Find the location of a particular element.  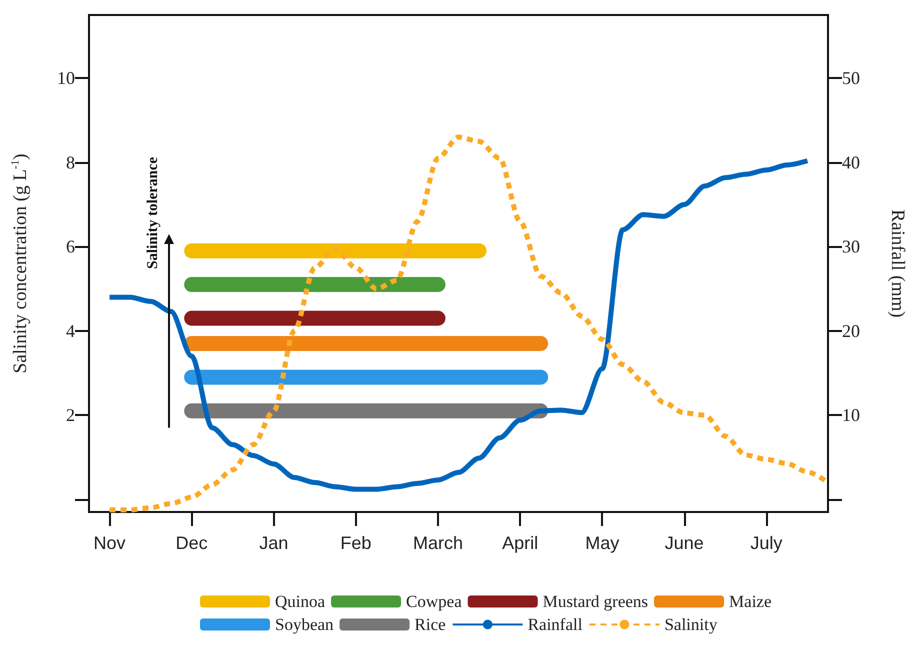

y2-tick-label: 10 is located at coordinates (851, 415).